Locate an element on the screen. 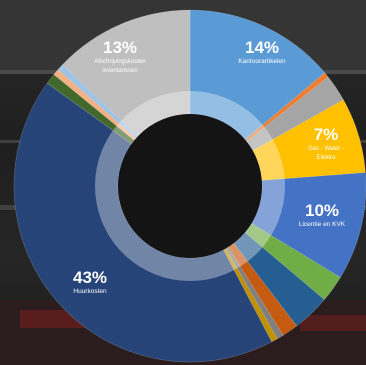 Image resolution: width=366 pixels, height=365 pixels. slice-category-label: inventarissen is located at coordinates (119, 71).